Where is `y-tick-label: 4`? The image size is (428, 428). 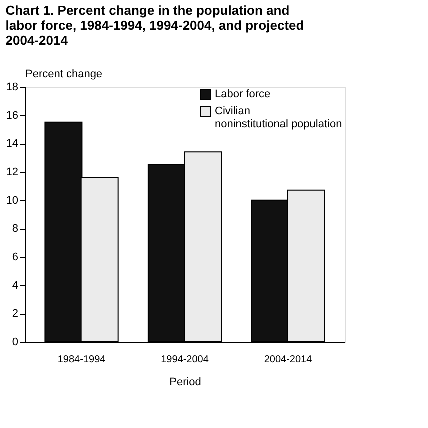
y-tick-label: 4 is located at coordinates (15, 286).